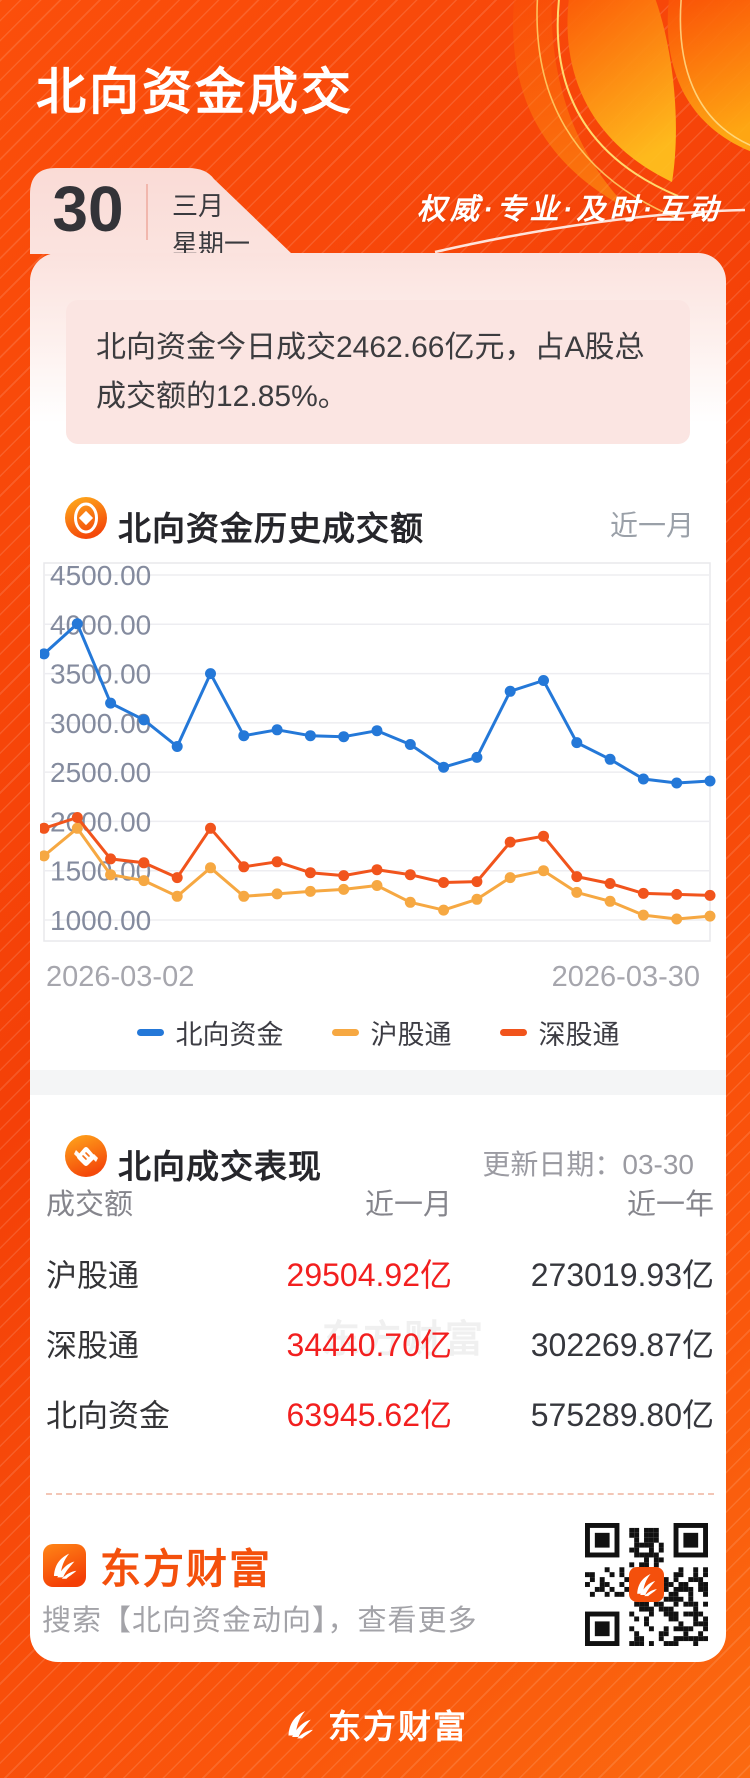 The width and height of the screenshot is (750, 1778). Describe the element at coordinates (271, 528) in the screenshot. I see `history-section-title: 北向资金历史成交额` at that location.